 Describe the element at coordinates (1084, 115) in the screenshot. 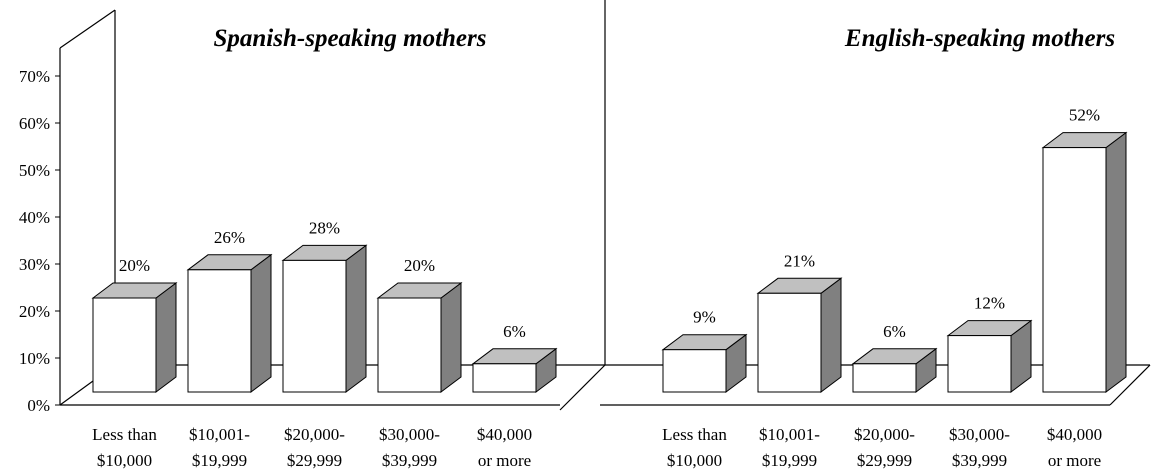

I see `value-label: 52%` at that location.